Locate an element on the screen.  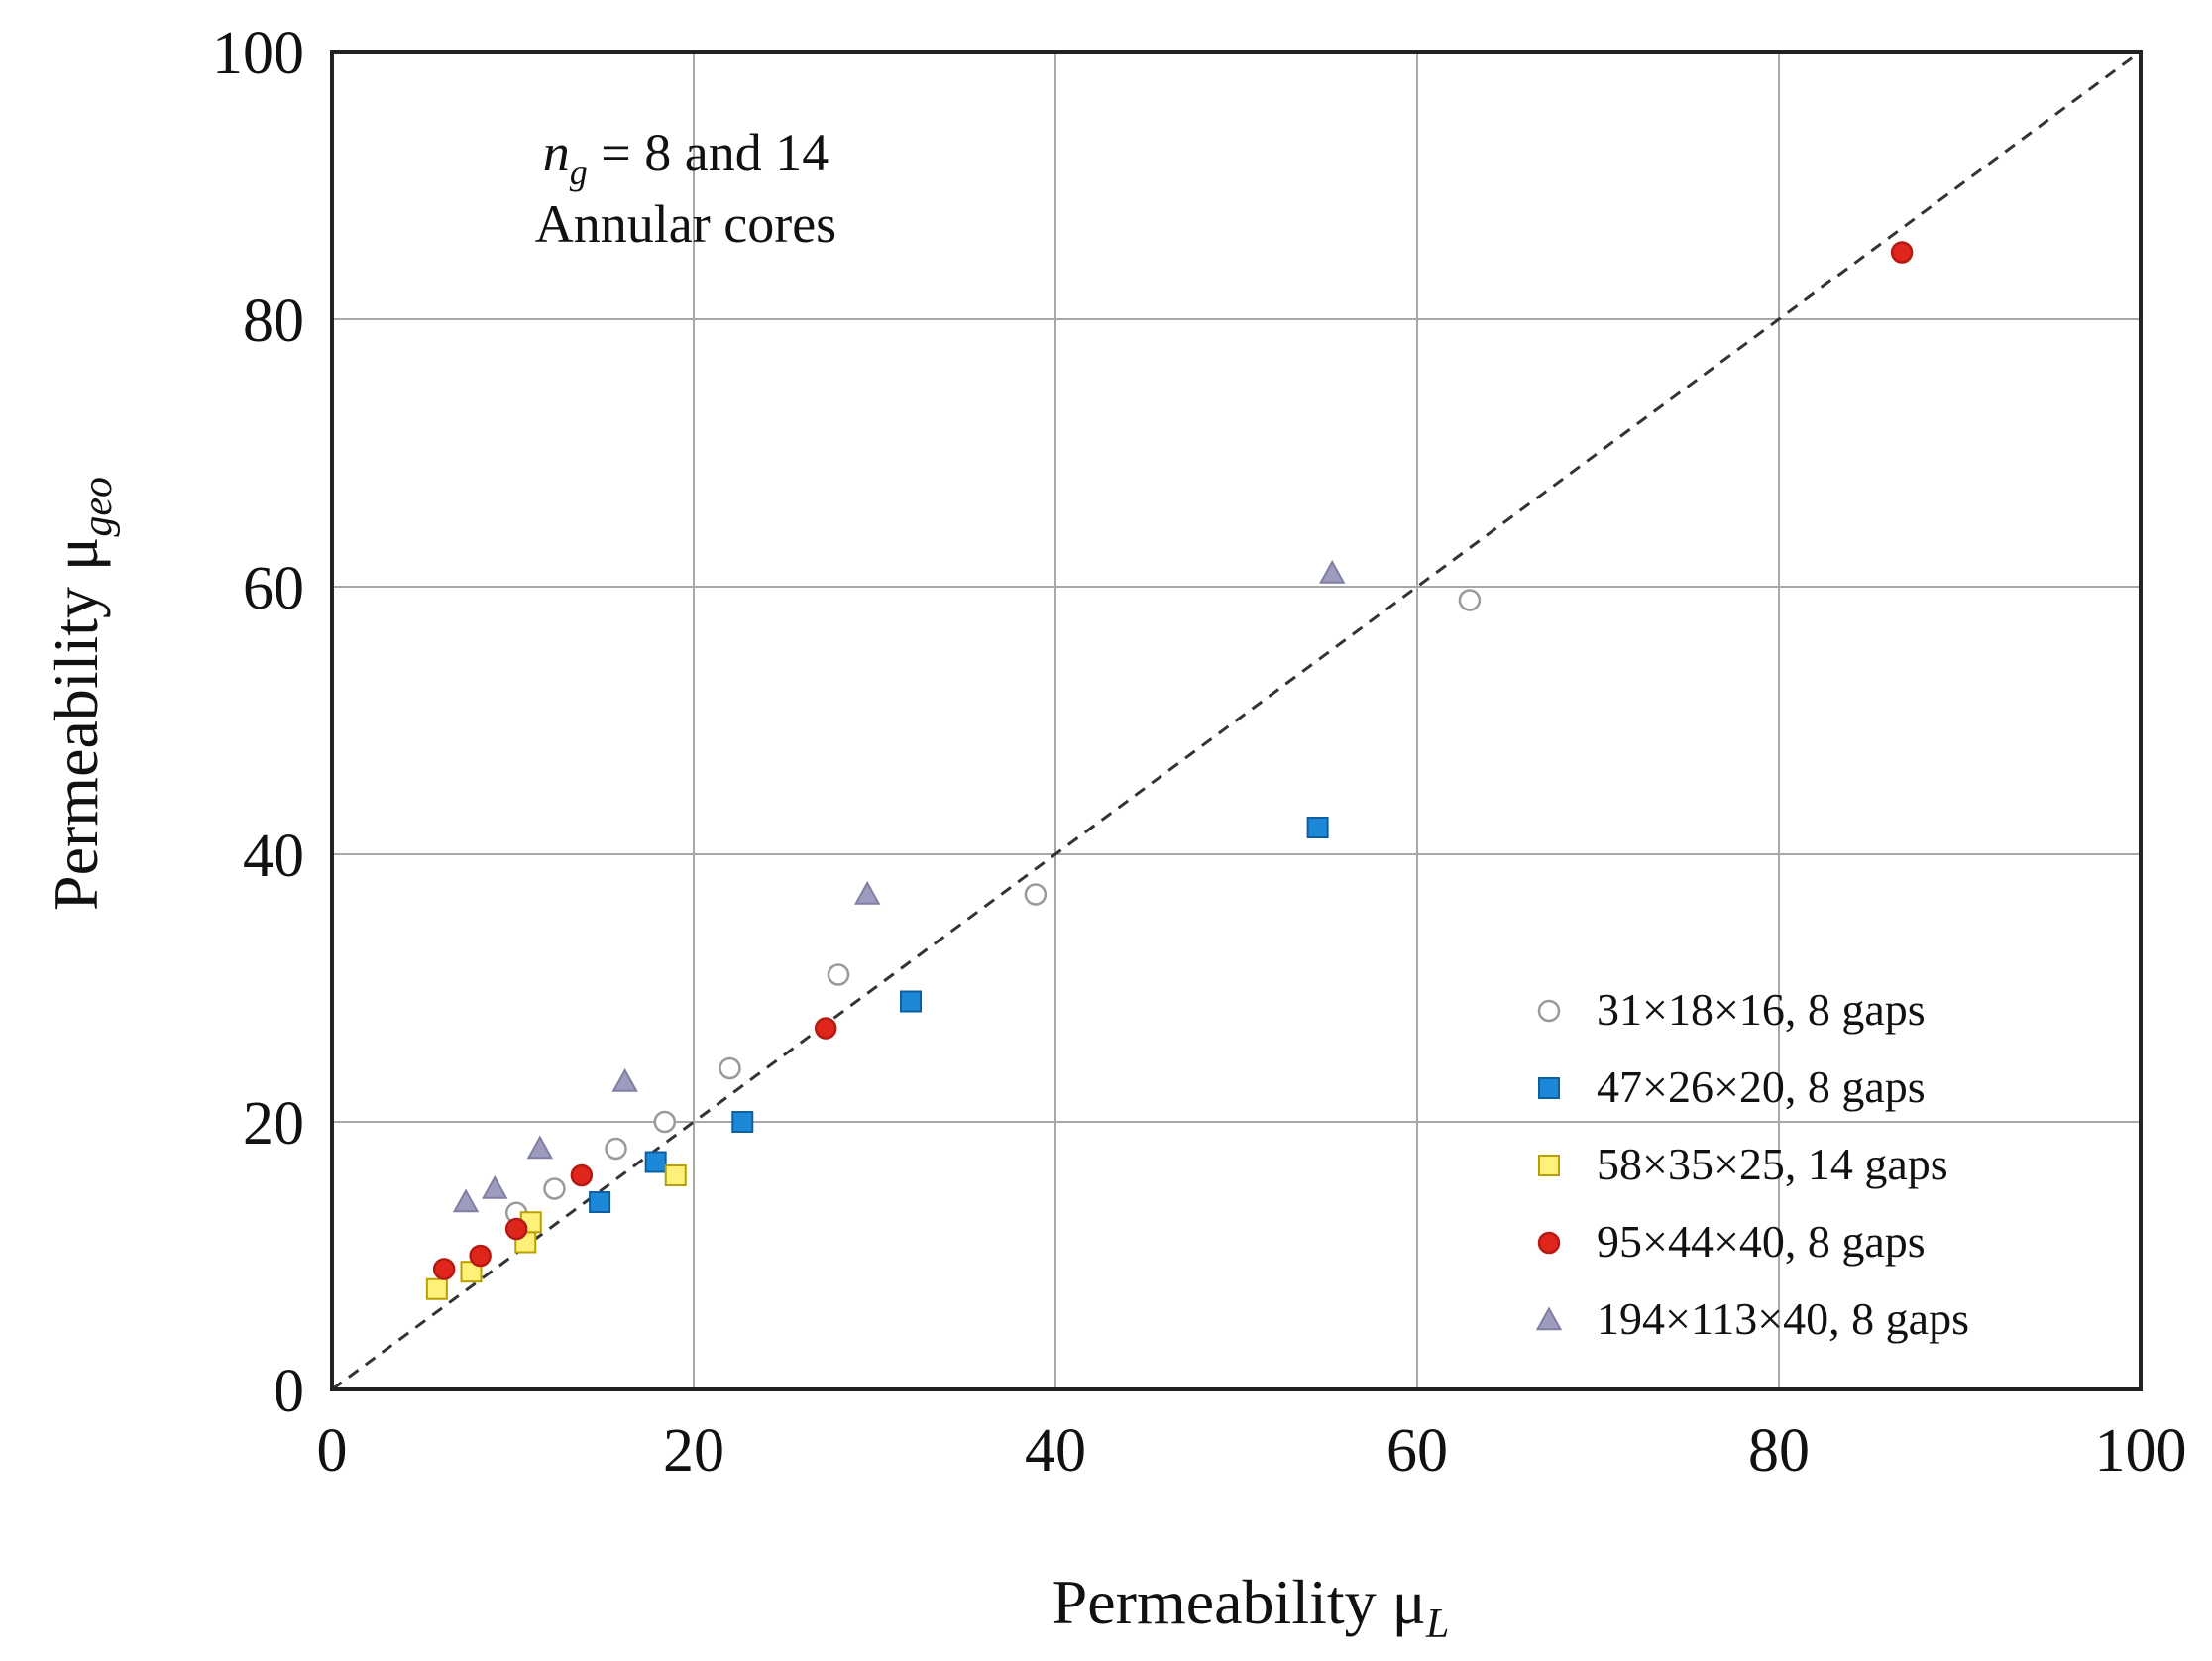
x-tick-label: 20 is located at coordinates (693, 1451).